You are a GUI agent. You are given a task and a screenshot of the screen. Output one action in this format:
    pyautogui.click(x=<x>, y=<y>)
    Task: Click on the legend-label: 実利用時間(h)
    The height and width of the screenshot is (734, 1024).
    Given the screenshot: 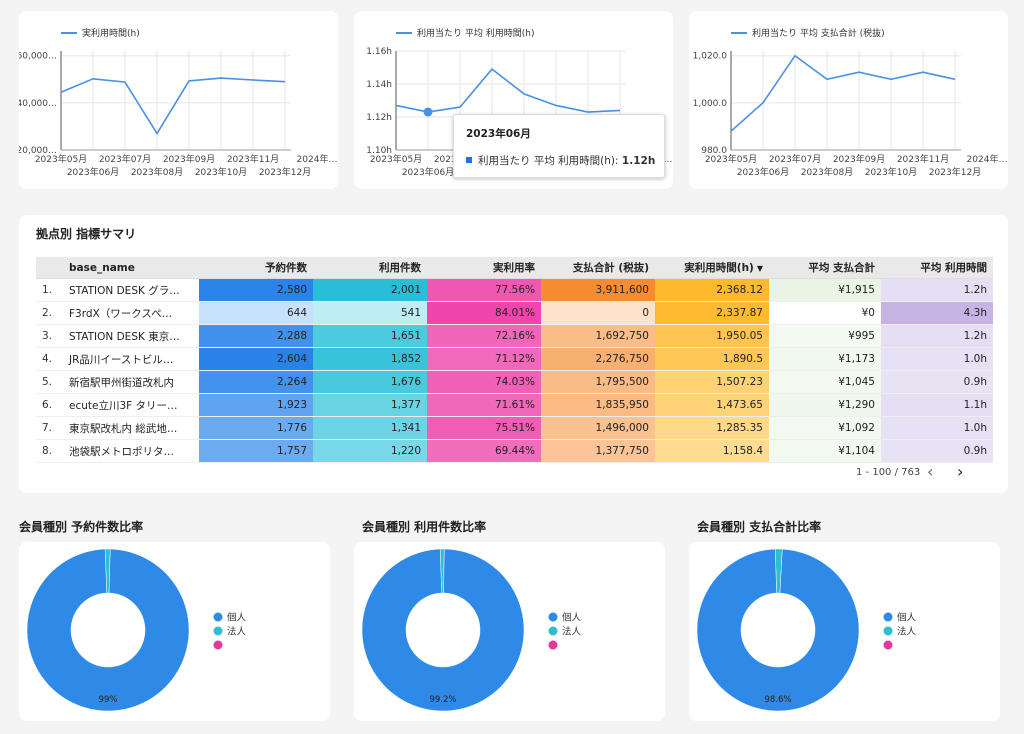 What is the action you would take?
    pyautogui.click(x=111, y=33)
    